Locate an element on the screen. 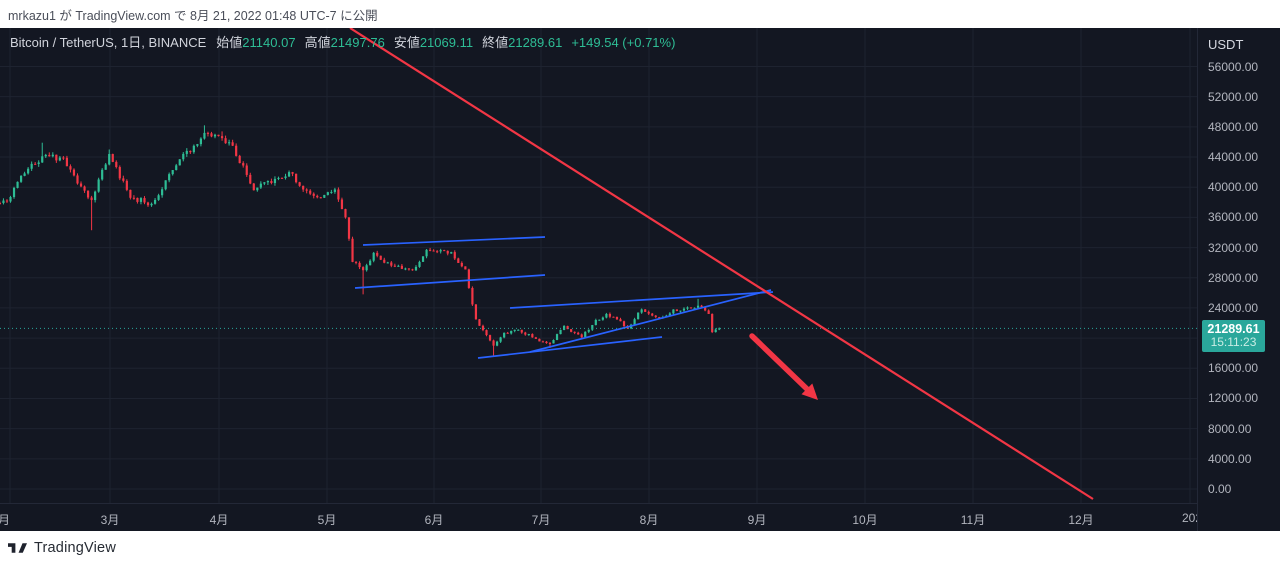 Image resolution: width=1280 pixels, height=565 pixels. time-axis-label: 8月 is located at coordinates (649, 520).